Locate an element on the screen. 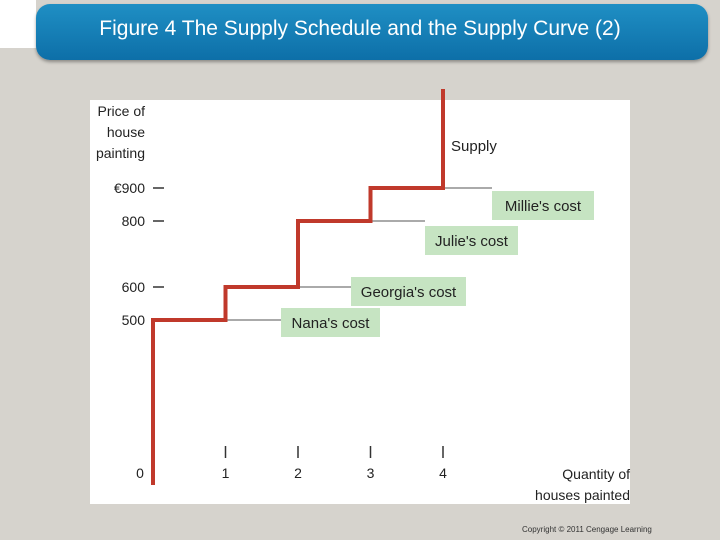 The height and width of the screenshot is (540, 720). x-tick-label: 0 is located at coordinates (140, 473).